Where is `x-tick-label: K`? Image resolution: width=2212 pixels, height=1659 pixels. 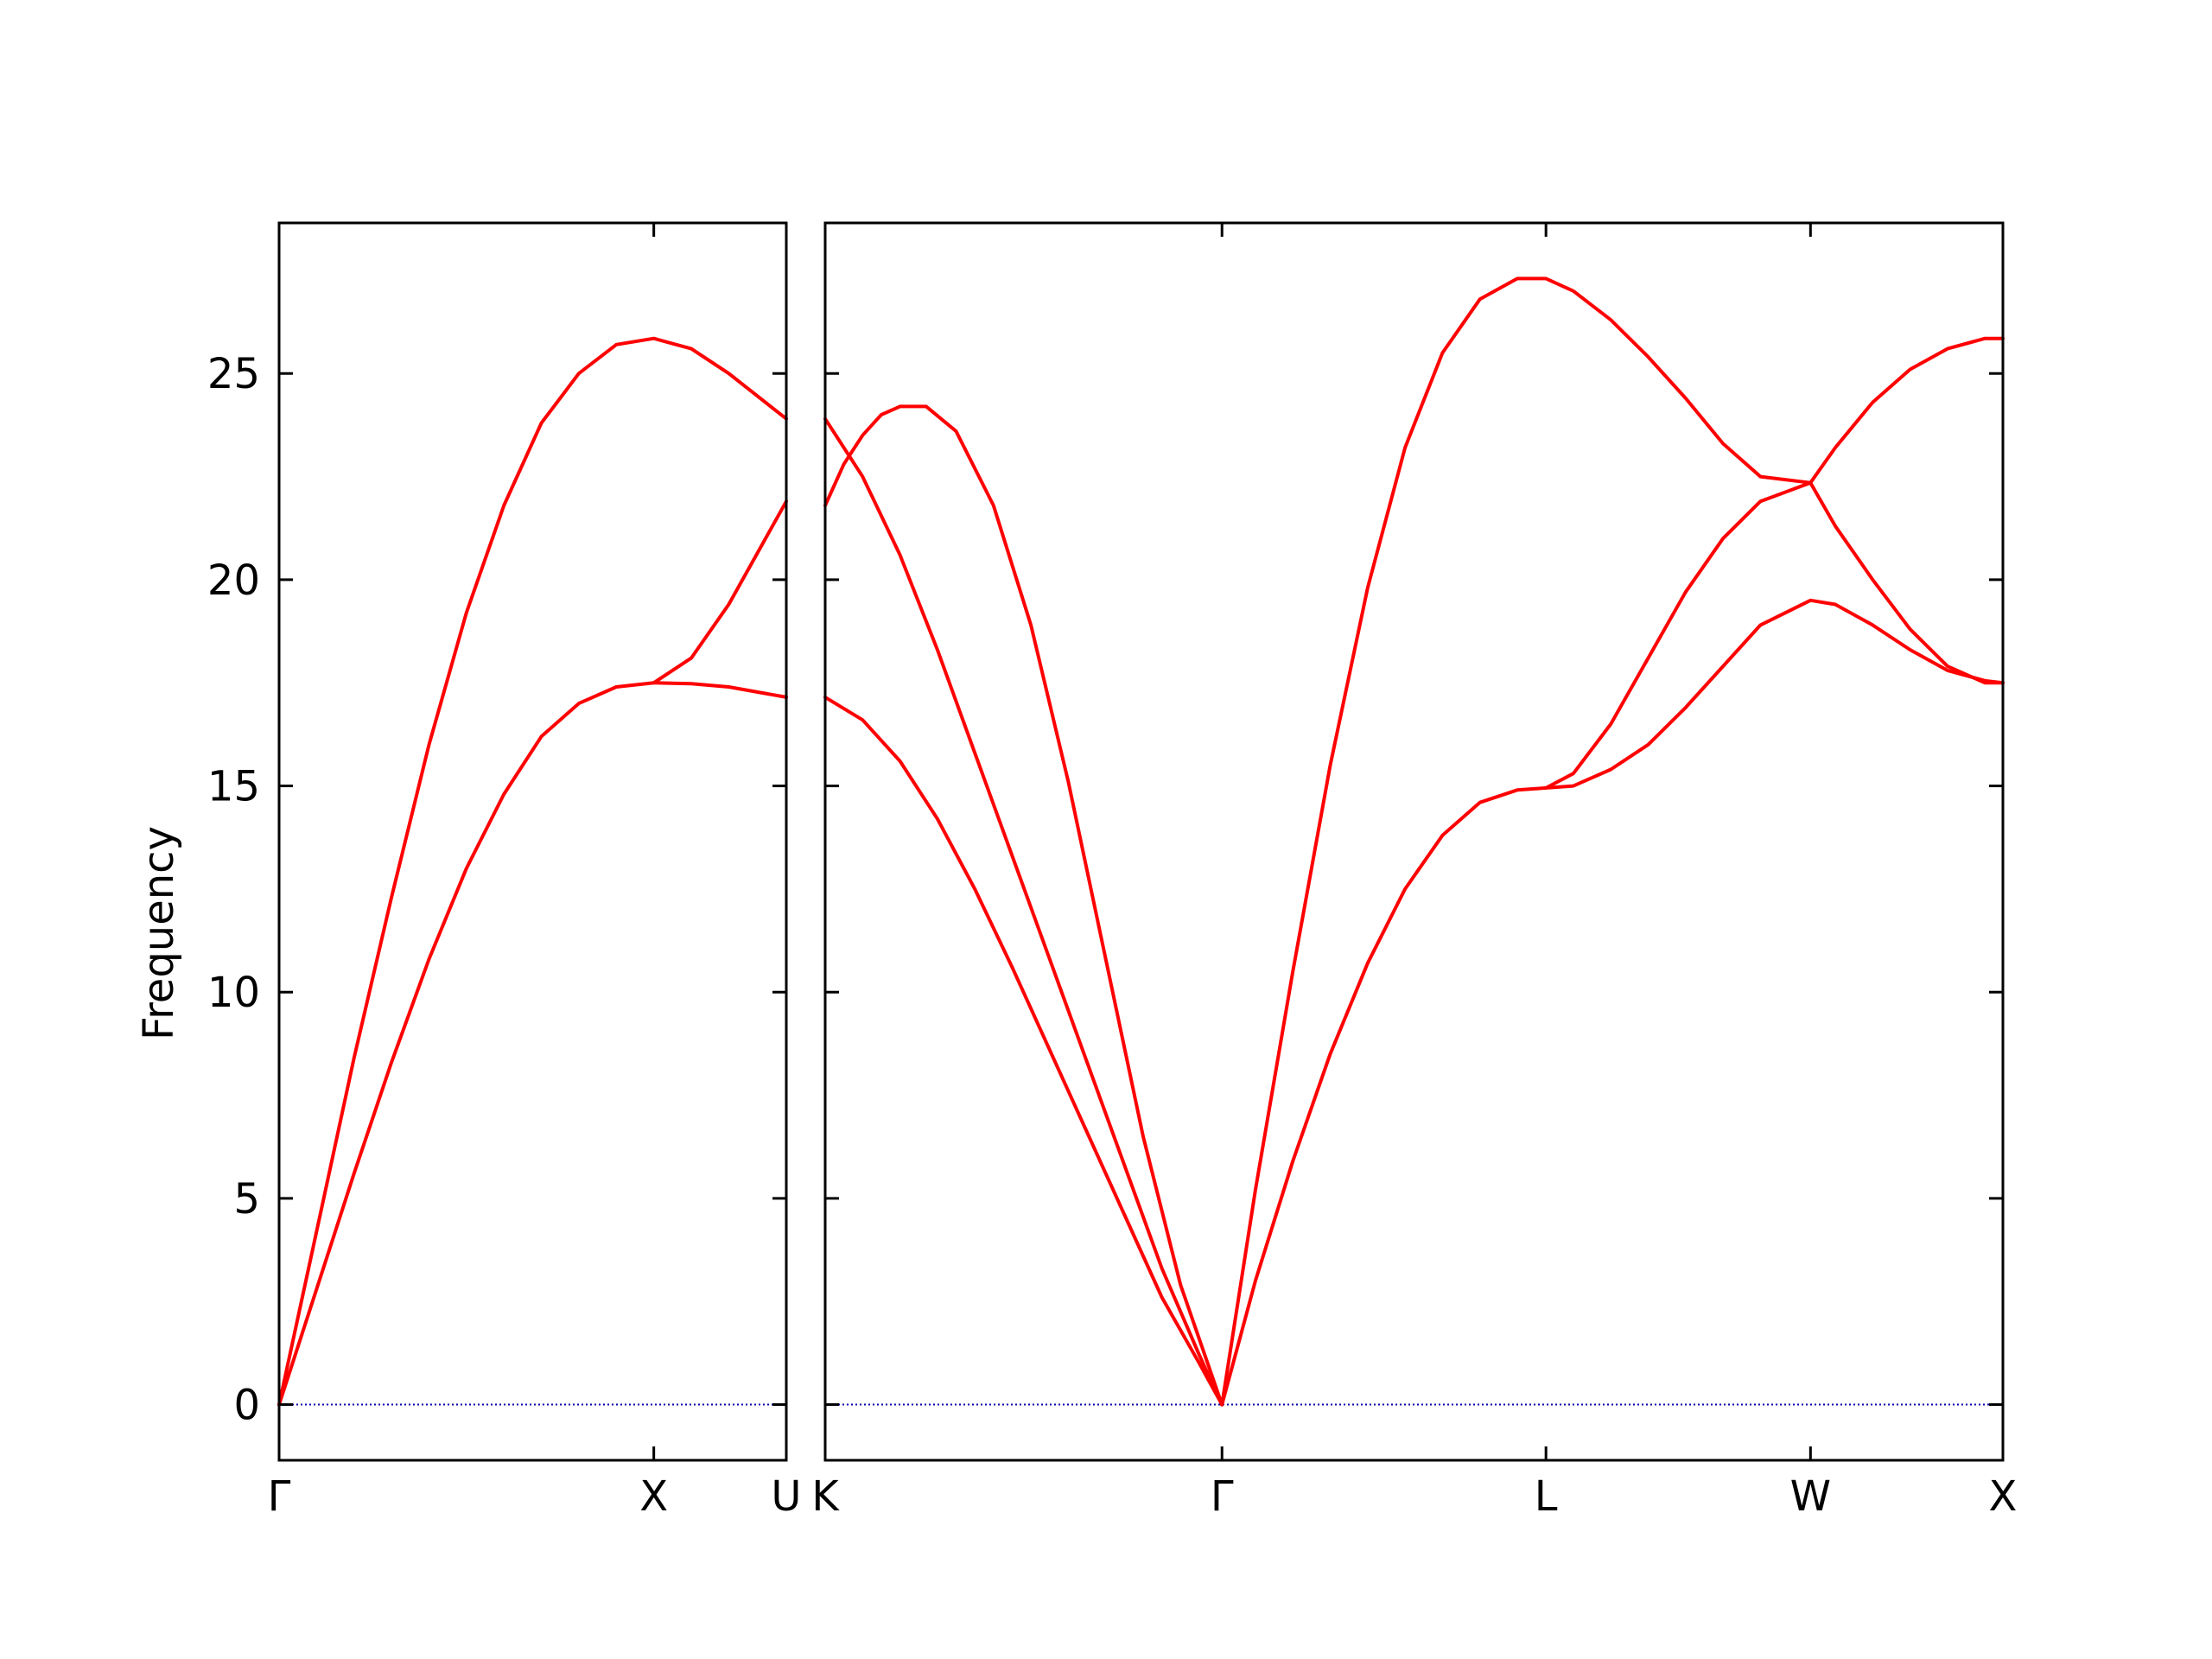 x-tick-label: K is located at coordinates (825, 1496).